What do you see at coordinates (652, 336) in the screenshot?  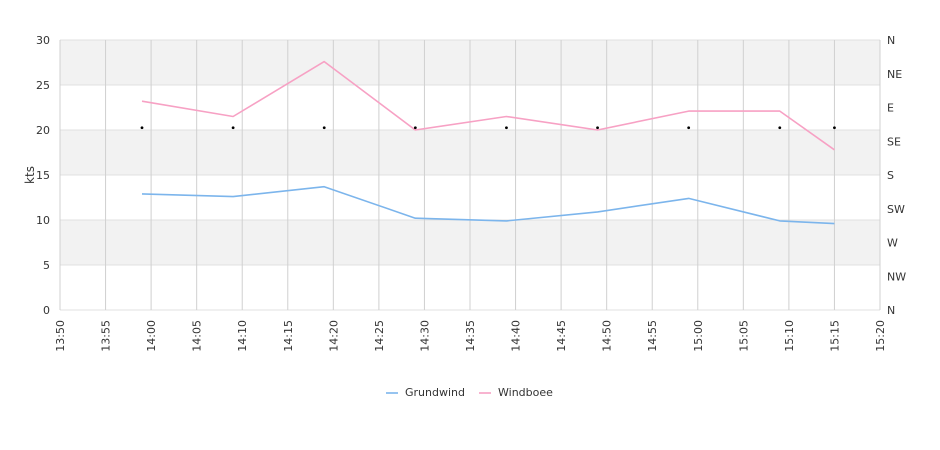 I see `x-tick-label: 14:55` at bounding box center [652, 336].